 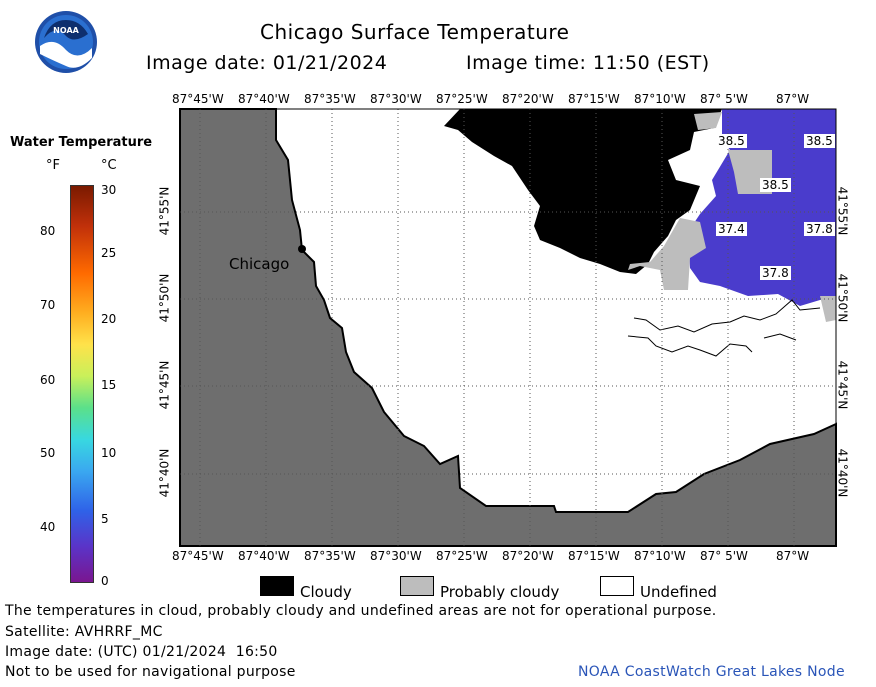 I want to click on satellite-info: Satellite: AVHRRF_MC, so click(x=84, y=632).